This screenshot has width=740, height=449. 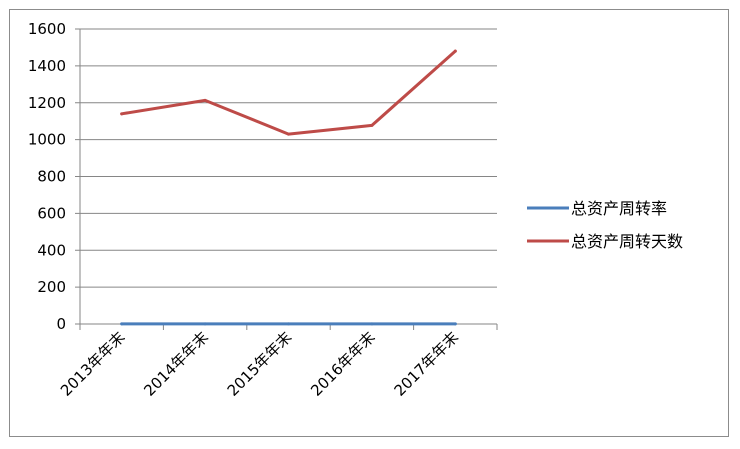 What do you see at coordinates (176, 364) in the screenshot?
I see `x-tick-label: 2014年年末` at bounding box center [176, 364].